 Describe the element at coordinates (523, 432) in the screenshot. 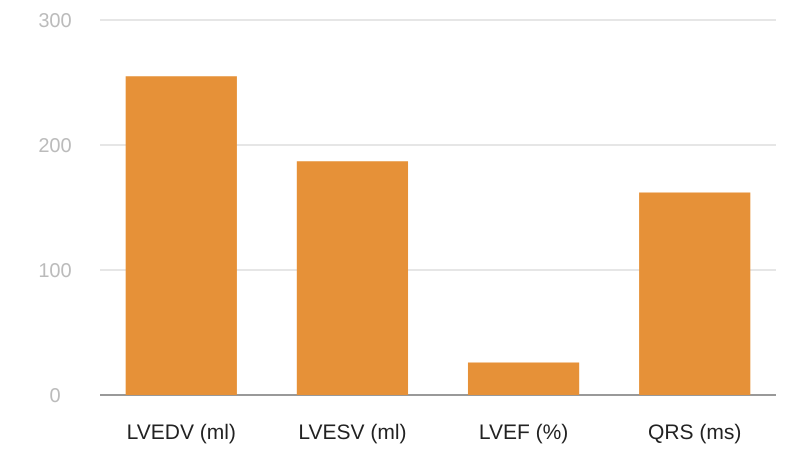

I see `x-tick-label: LVEF (%)` at that location.